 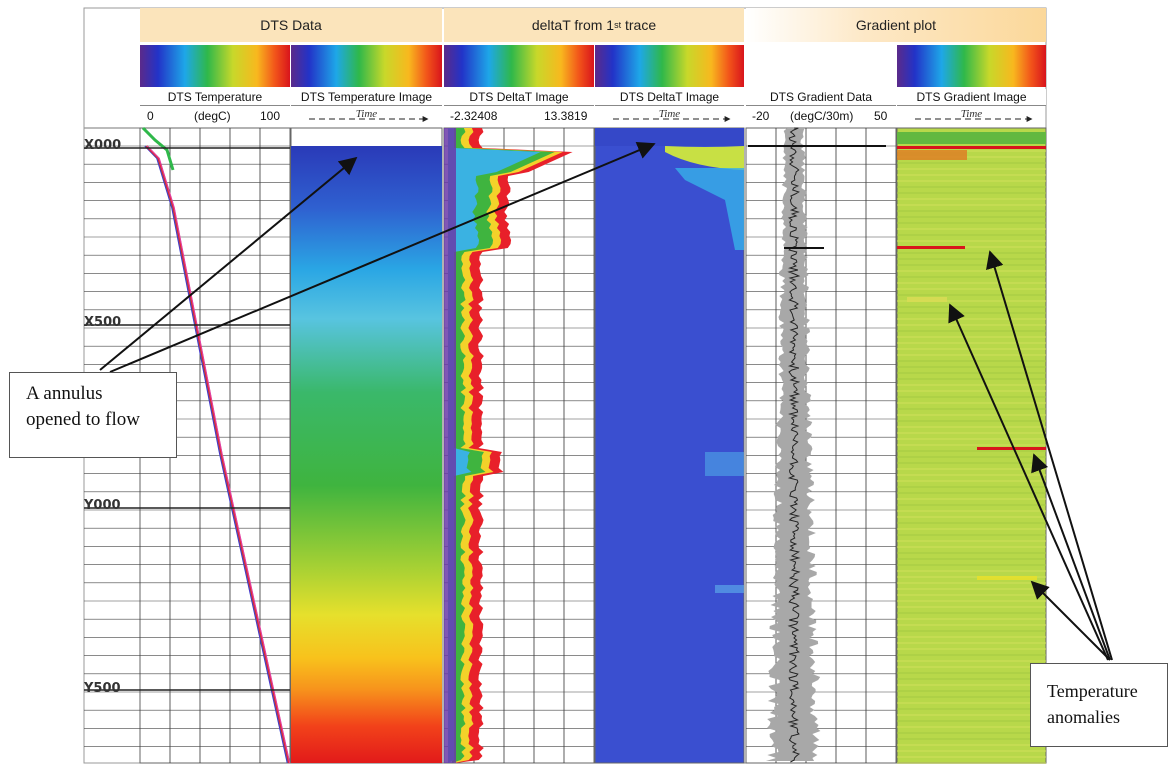 What do you see at coordinates (618, 25) in the screenshot?
I see `group-header-sup: st` at bounding box center [618, 25].